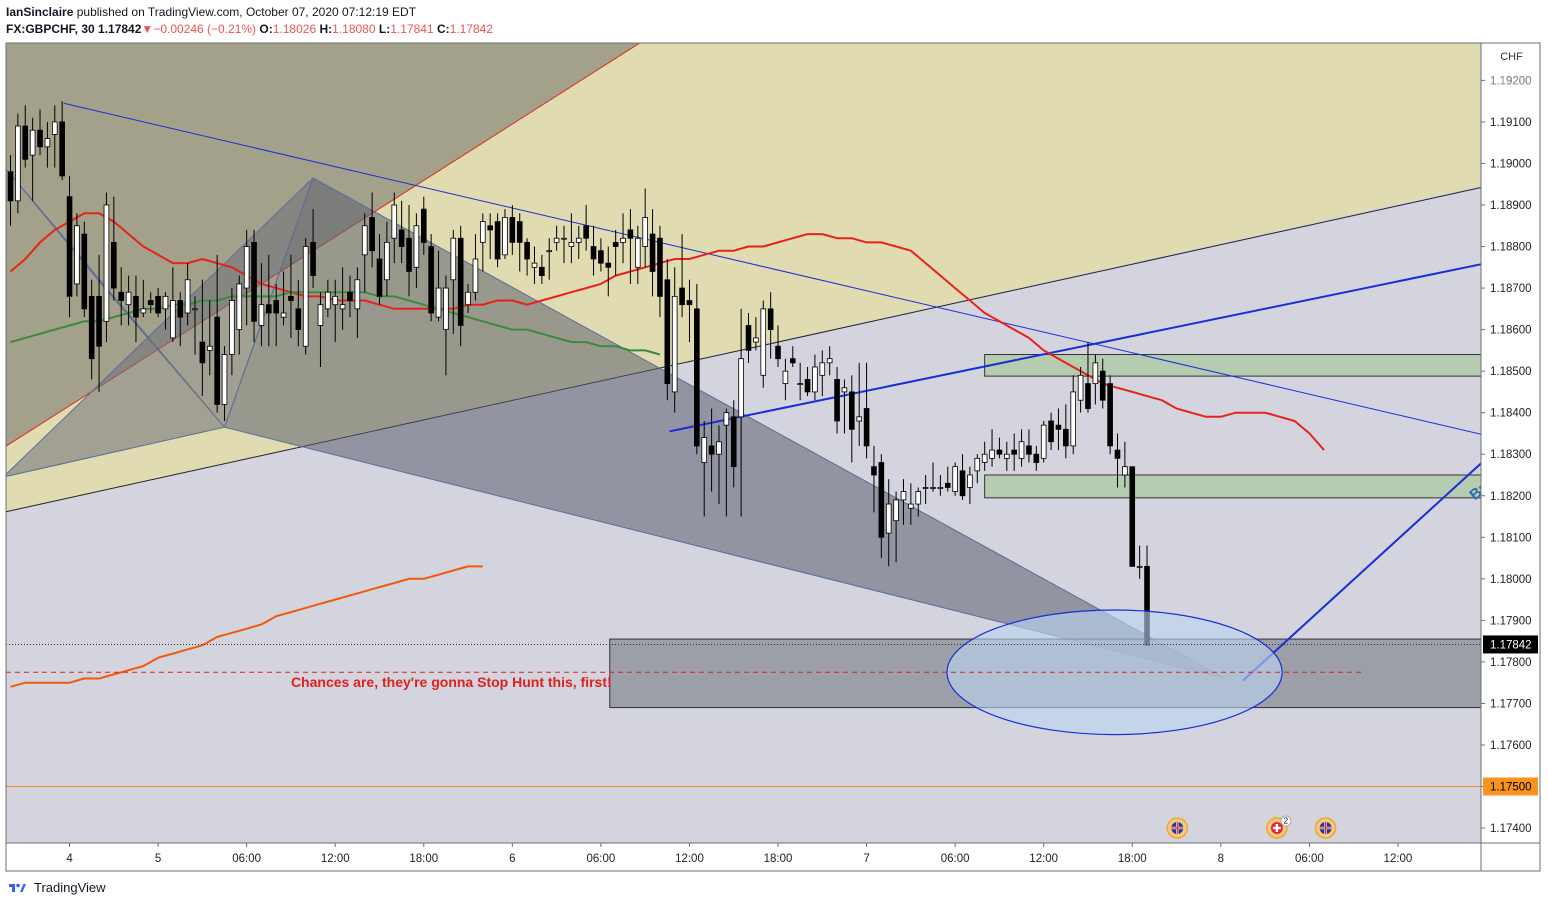 The height and width of the screenshot is (909, 1548). I want to click on y-tick-label: 1.19100, so click(1511, 123).